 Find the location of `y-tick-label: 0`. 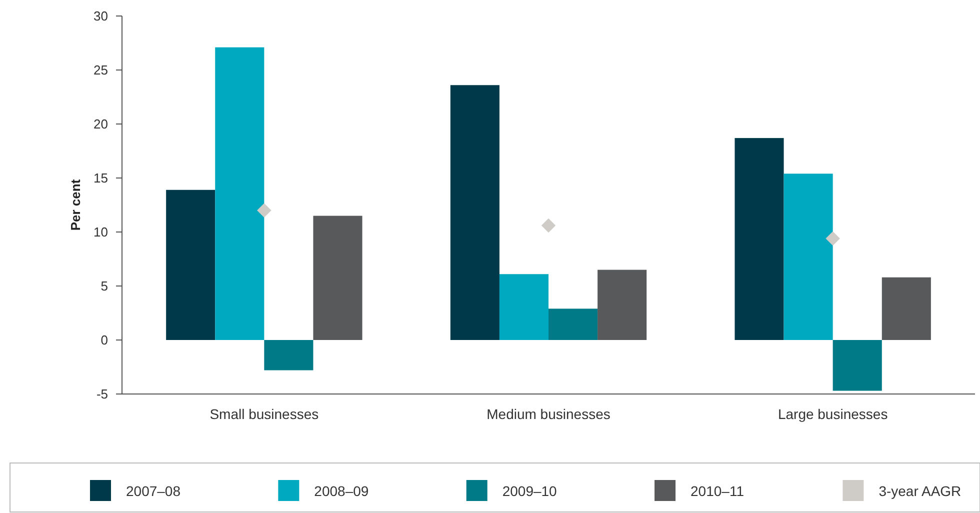

y-tick-label: 0 is located at coordinates (104, 340).